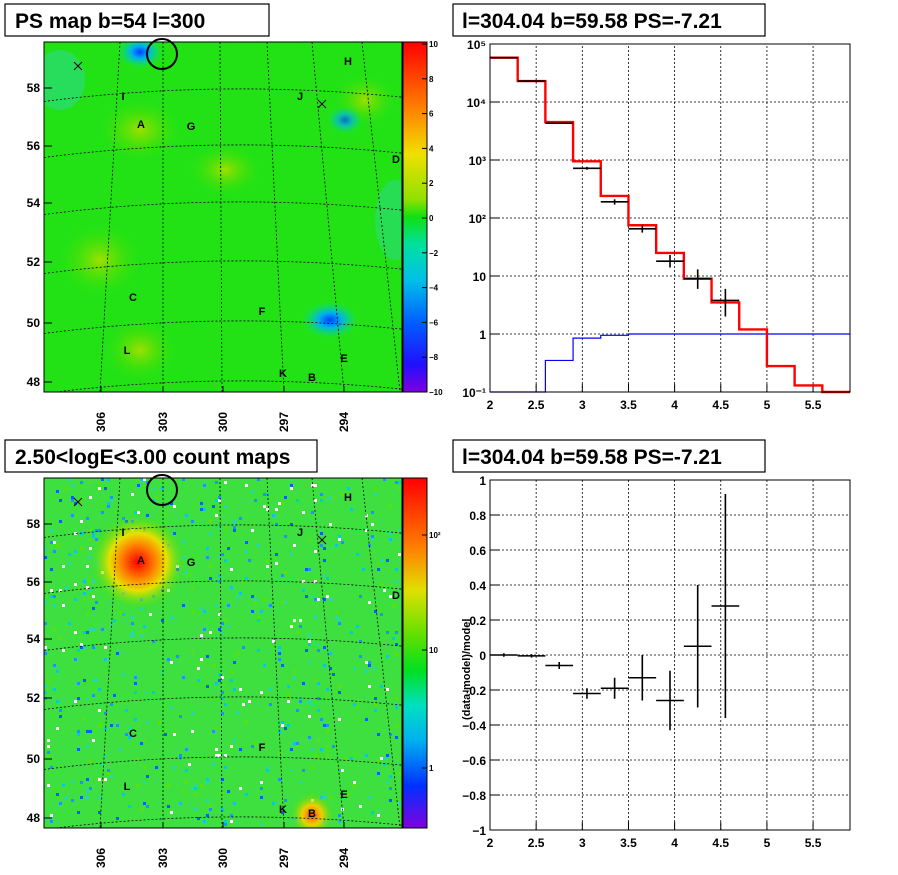  I want to click on spectrum-y-tick-label: 10⁻¹, so click(474, 393).